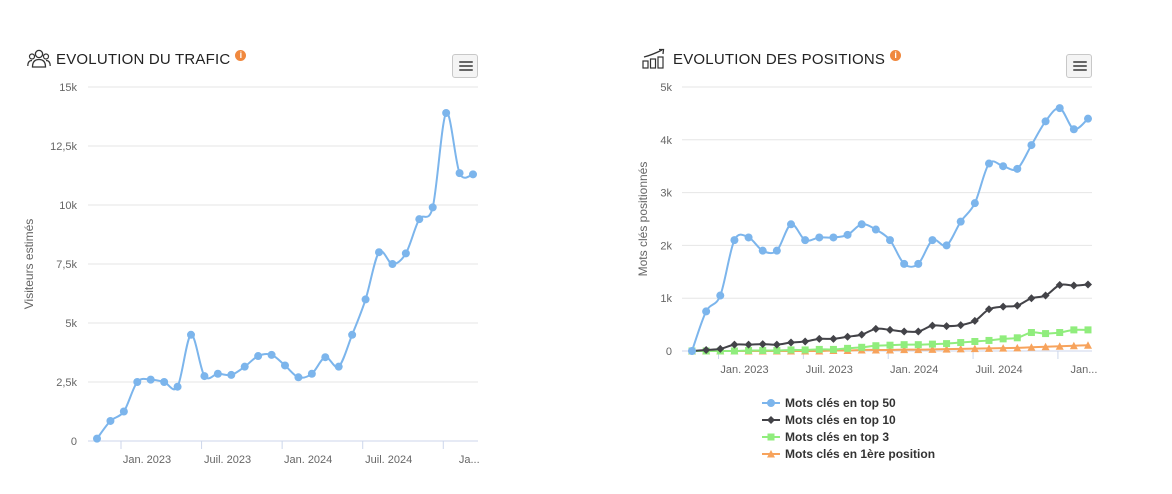 This screenshot has width=1172, height=494. What do you see at coordinates (848, 436) in the screenshot?
I see `legend-item: Mots clés en top 3` at bounding box center [848, 436].